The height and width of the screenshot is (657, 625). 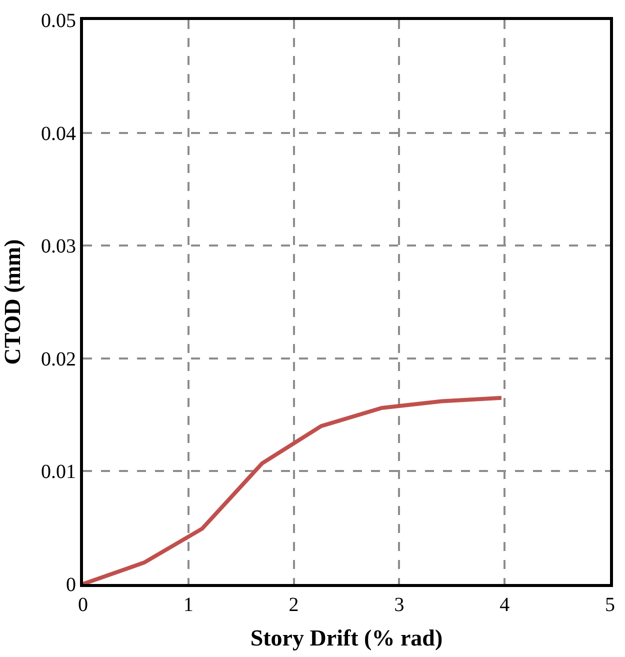 I want to click on y-tick-label: 0, so click(x=71, y=585).